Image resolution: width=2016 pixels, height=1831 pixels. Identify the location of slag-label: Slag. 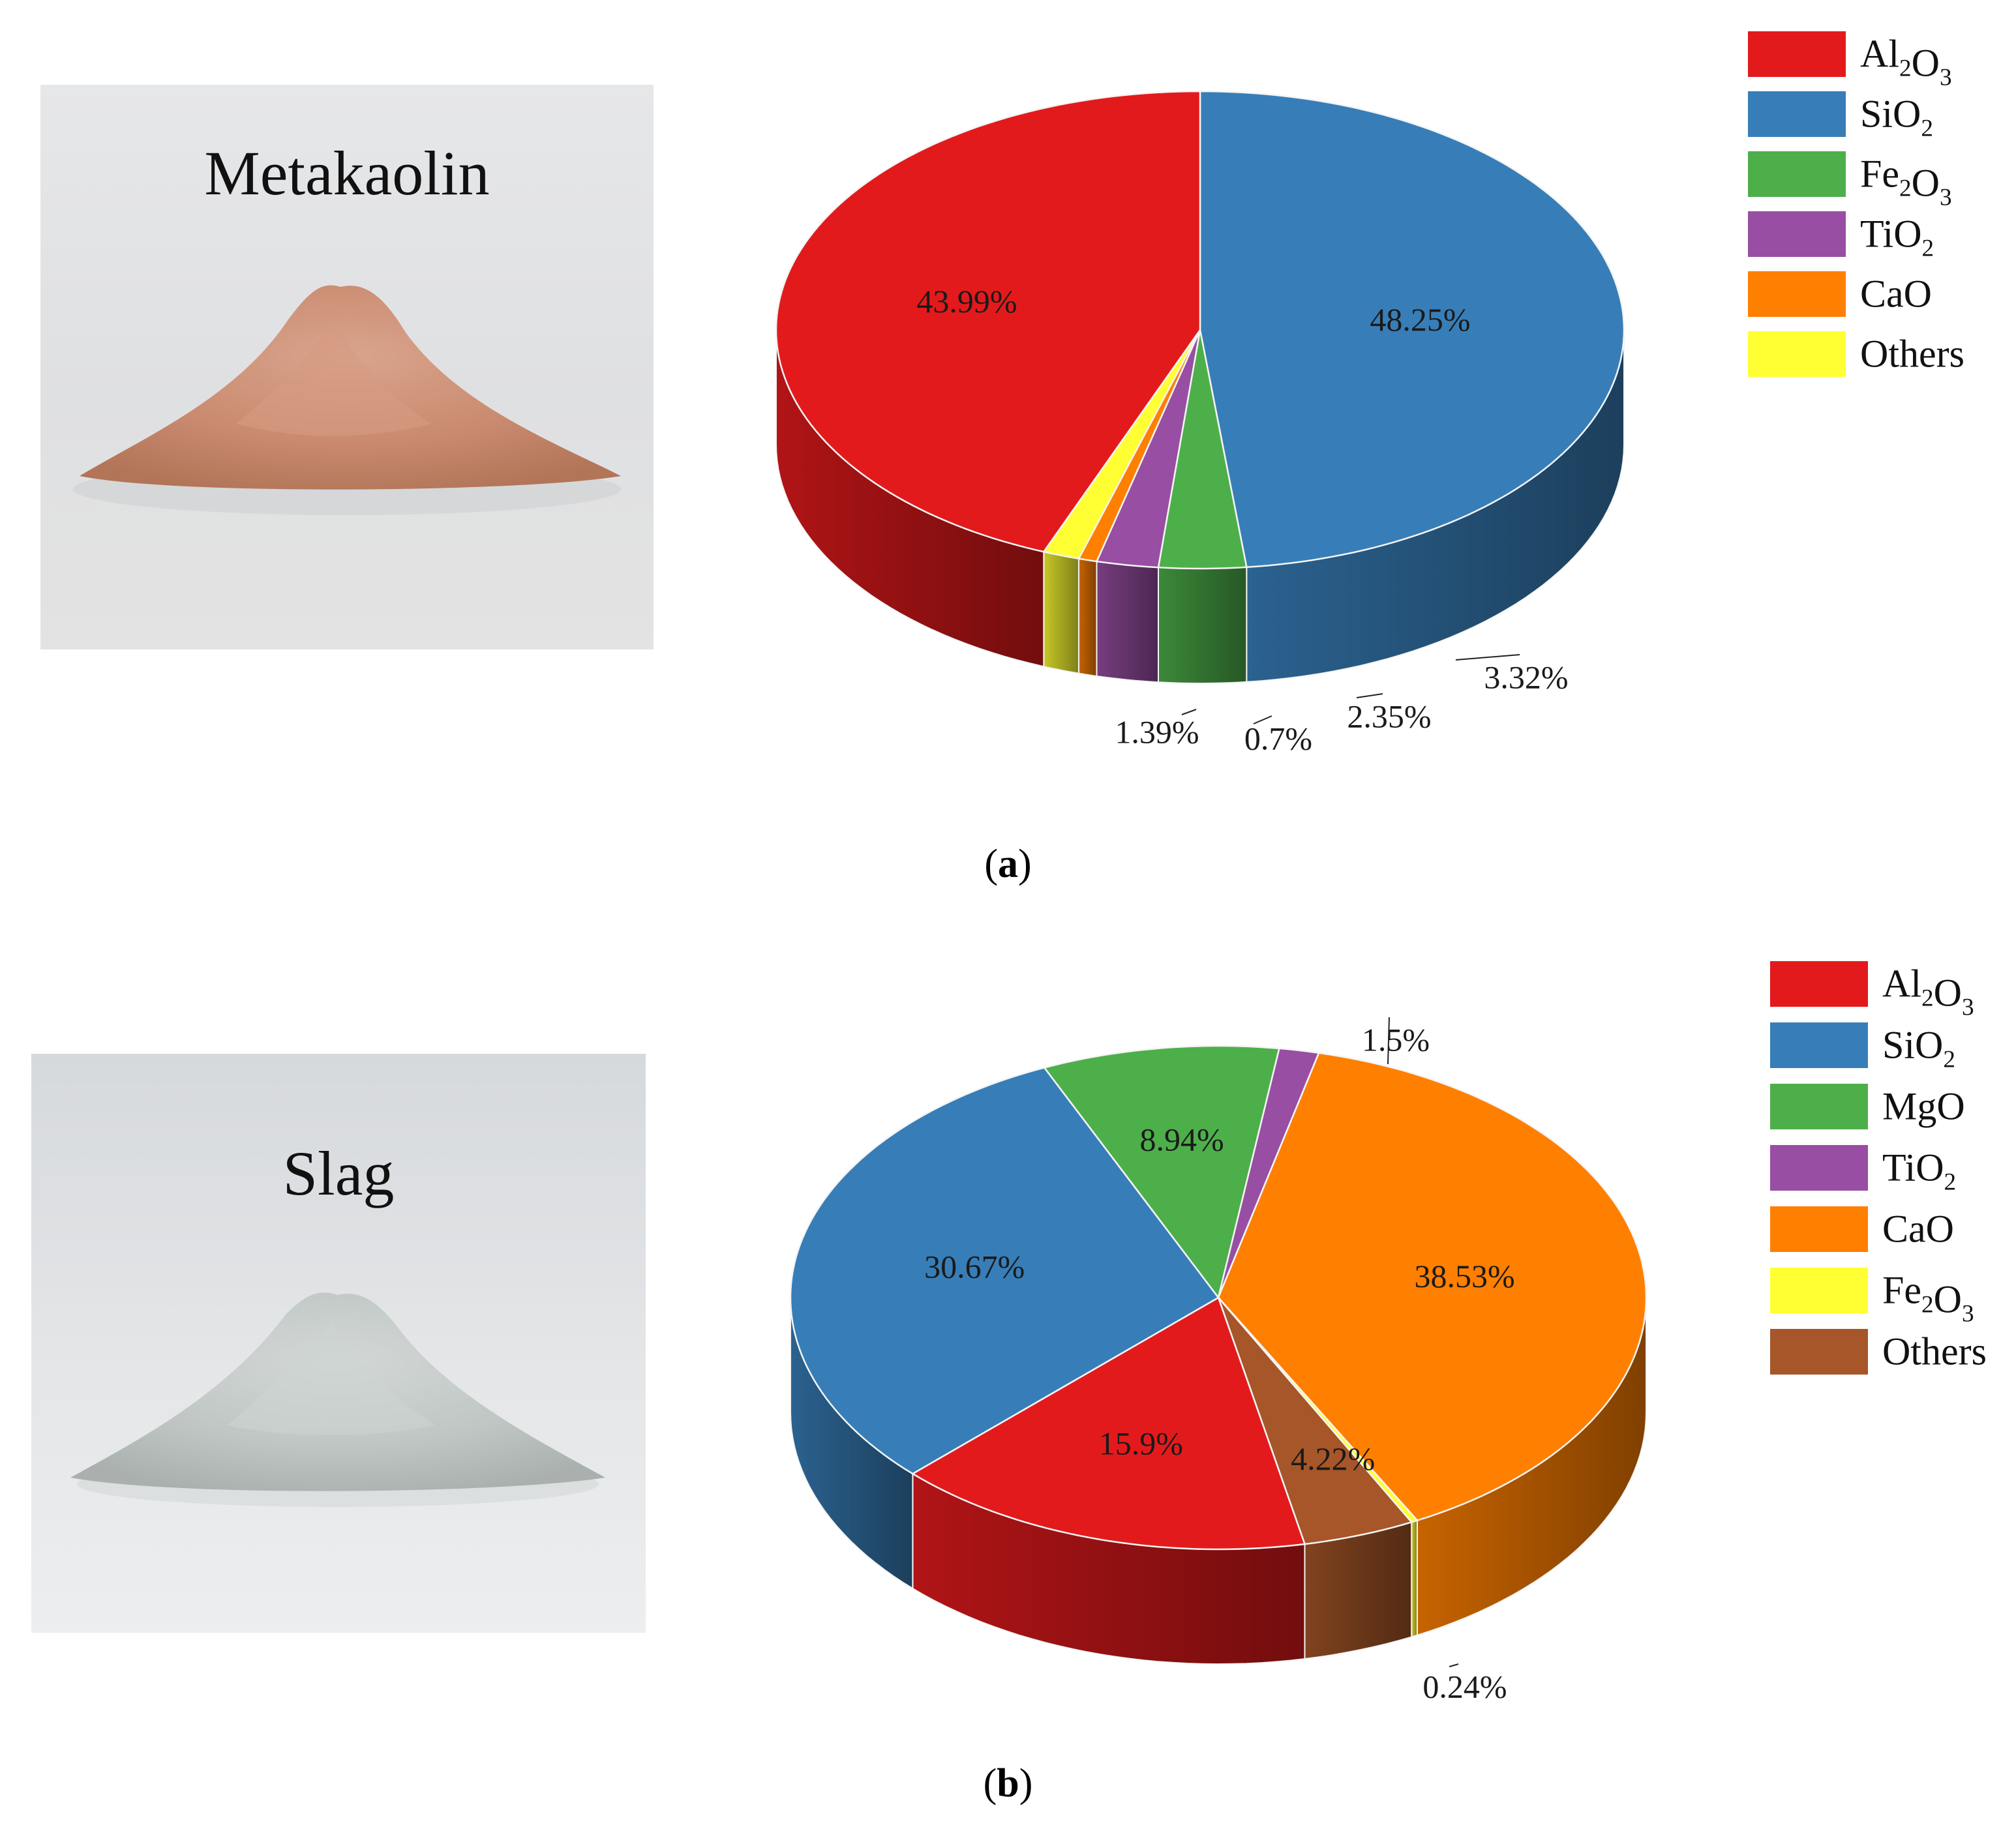
(338, 1173).